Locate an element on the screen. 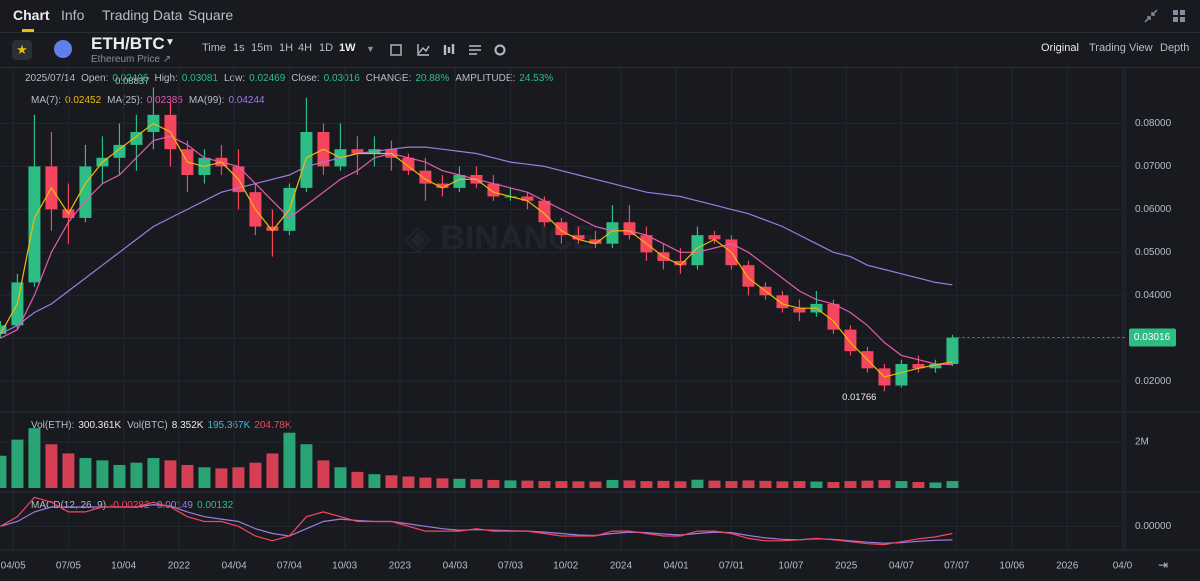 The width and height of the screenshot is (1200, 581). top-tabs: Chart Info Trading Data Square is located at coordinates (600, 16).